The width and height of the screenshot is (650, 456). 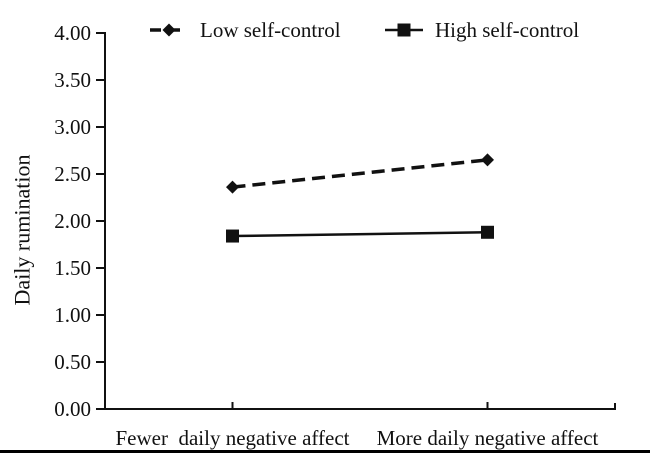 I want to click on y-tick-label: 0.00, so click(x=72, y=409).